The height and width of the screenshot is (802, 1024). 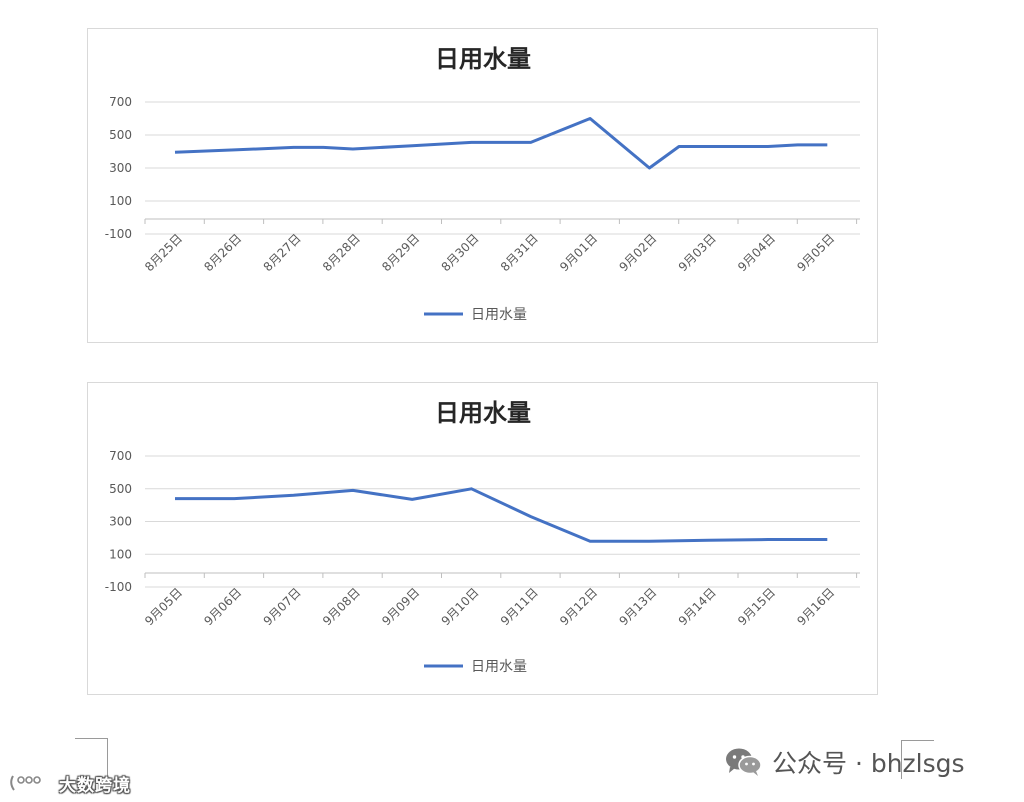 What do you see at coordinates (637, 606) in the screenshot?
I see `x-tick-label: 9月13日` at bounding box center [637, 606].